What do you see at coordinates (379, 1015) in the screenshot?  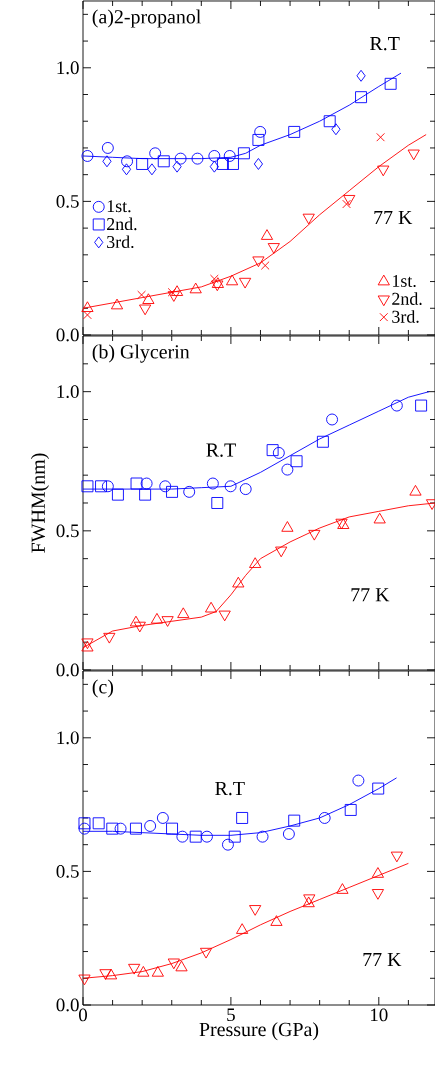 I see `x-tick-label: 10` at bounding box center [379, 1015].